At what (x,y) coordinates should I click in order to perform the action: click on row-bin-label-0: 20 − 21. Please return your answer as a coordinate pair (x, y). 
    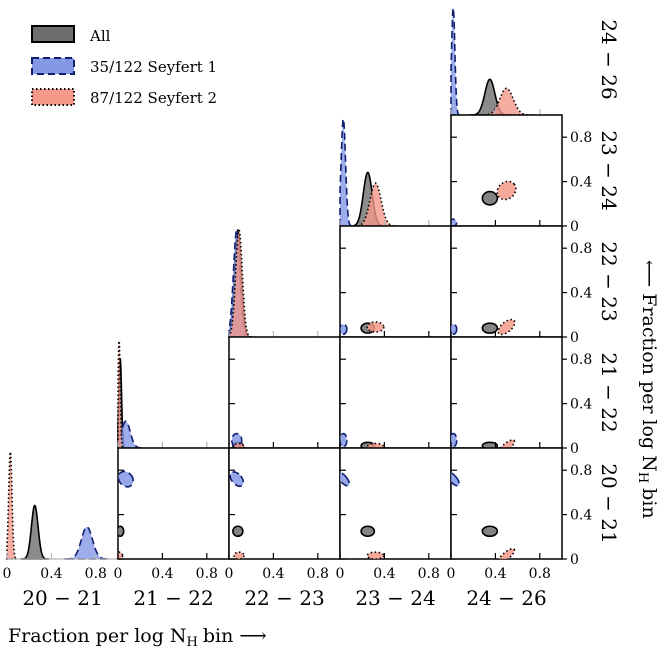
    Looking at the image, I should click on (609, 503).